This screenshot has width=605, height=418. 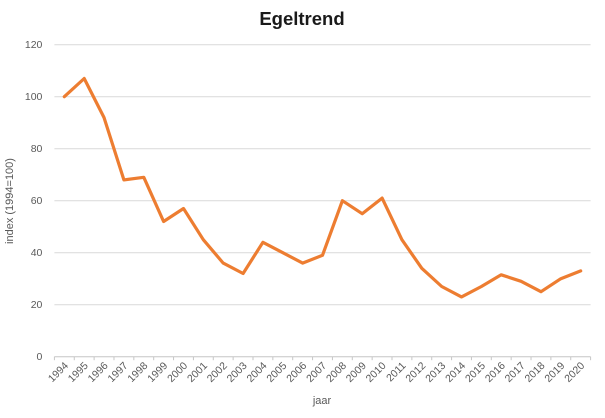 What do you see at coordinates (515, 372) in the screenshot?
I see `x-tick-label: 2017` at bounding box center [515, 372].